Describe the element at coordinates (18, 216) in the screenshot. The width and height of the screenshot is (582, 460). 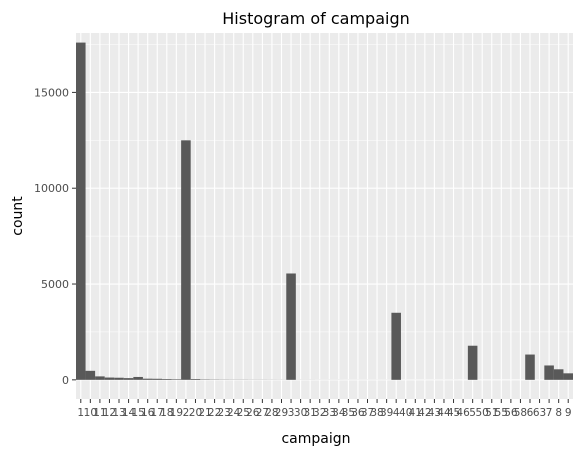
I see `y-axis-label: count` at that location.